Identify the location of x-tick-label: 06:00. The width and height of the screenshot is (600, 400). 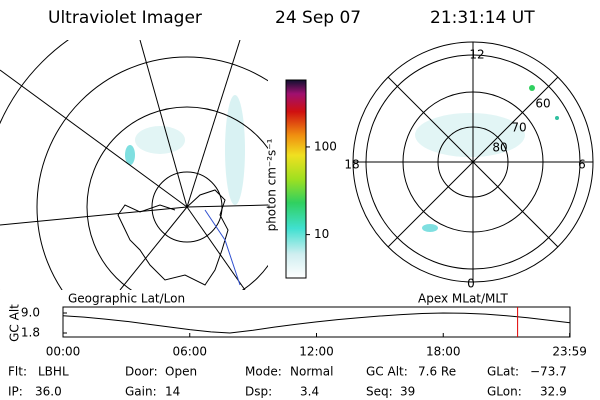
(189, 352).